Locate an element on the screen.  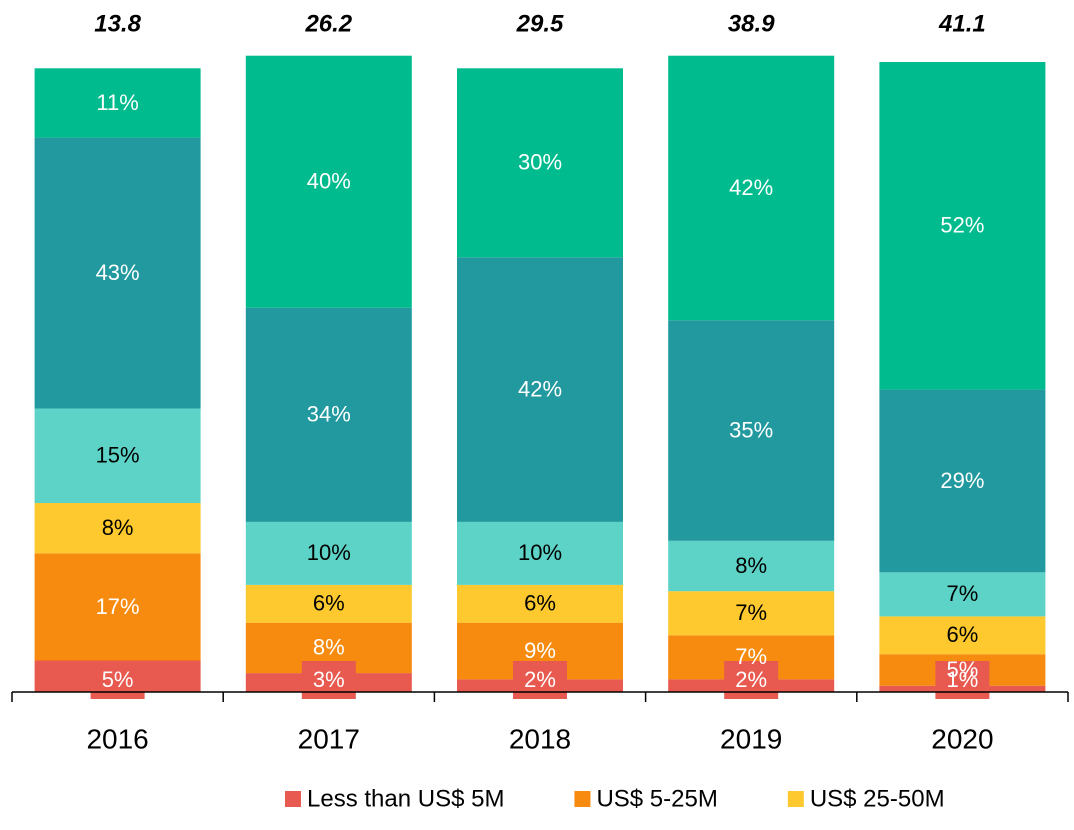
total-label: 13.8 is located at coordinates (117, 23).